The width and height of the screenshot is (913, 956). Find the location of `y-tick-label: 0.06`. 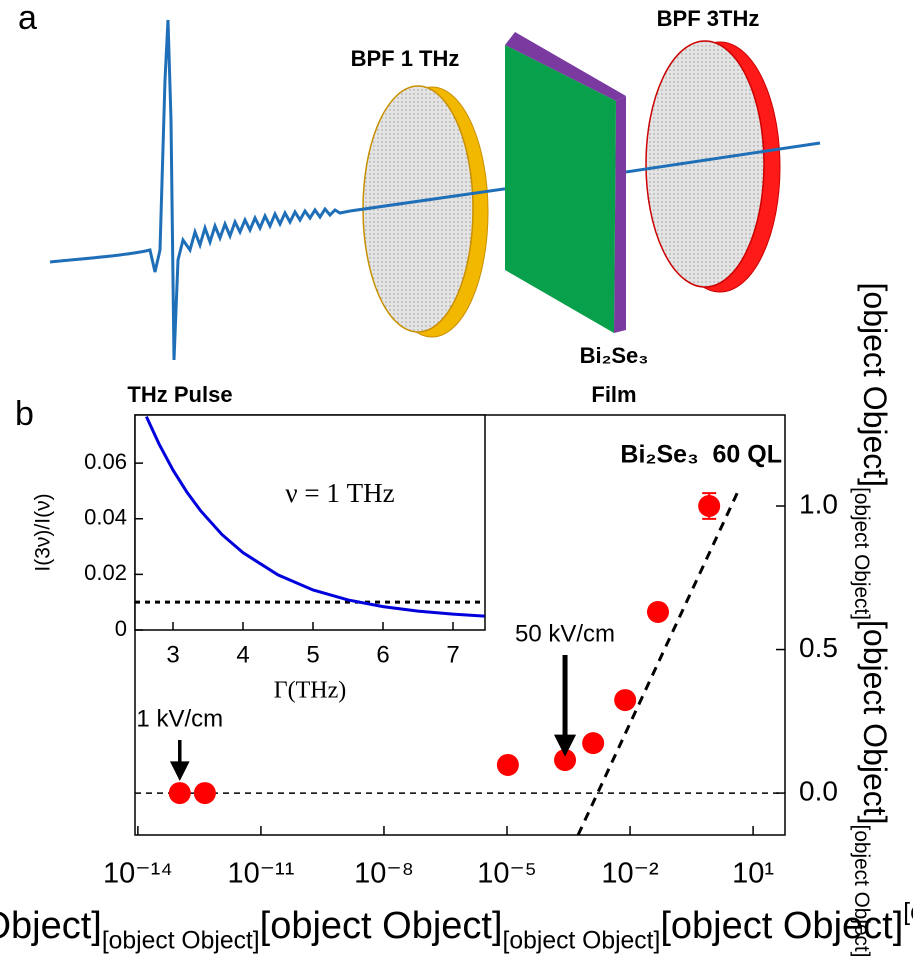

y-tick-label: 0.06 is located at coordinates (105, 461).